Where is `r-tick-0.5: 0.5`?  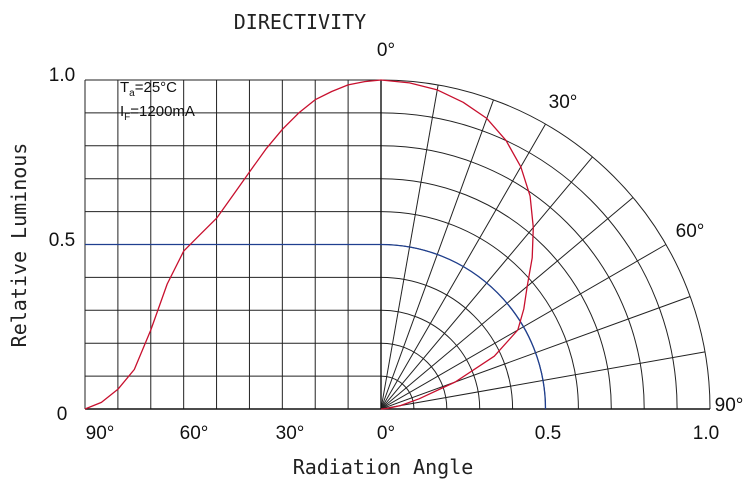 r-tick-0.5: 0.5 is located at coordinates (548, 433).